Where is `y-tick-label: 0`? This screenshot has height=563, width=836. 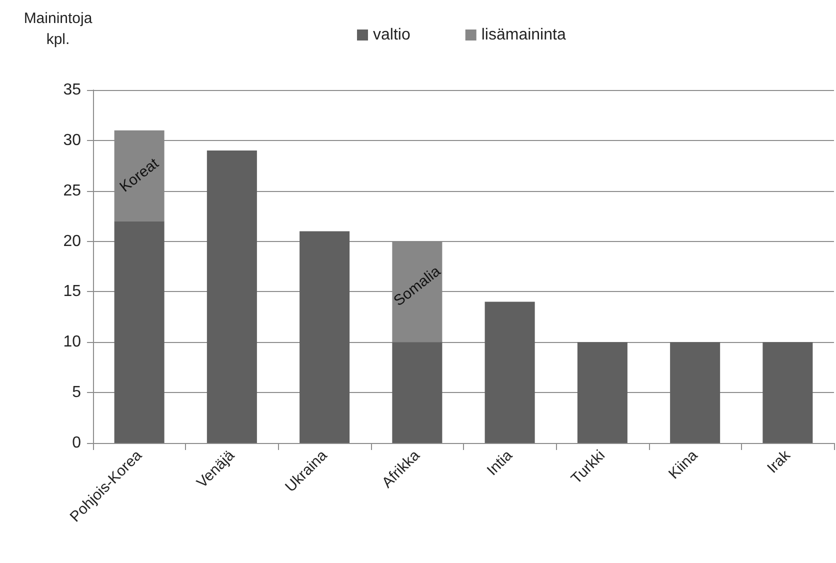 y-tick-label: 0 is located at coordinates (77, 443).